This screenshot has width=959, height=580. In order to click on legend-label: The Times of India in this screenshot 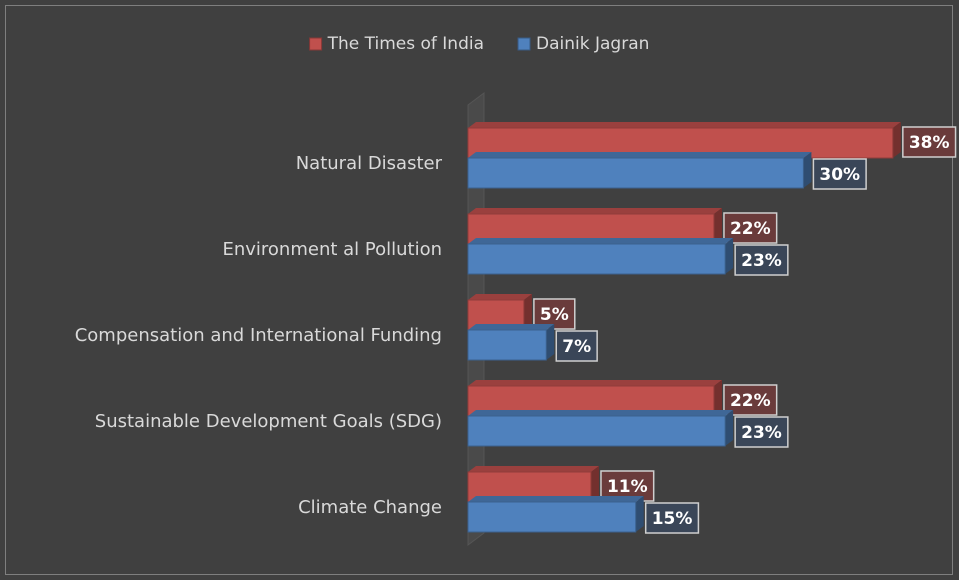, I will do `click(405, 44)`.